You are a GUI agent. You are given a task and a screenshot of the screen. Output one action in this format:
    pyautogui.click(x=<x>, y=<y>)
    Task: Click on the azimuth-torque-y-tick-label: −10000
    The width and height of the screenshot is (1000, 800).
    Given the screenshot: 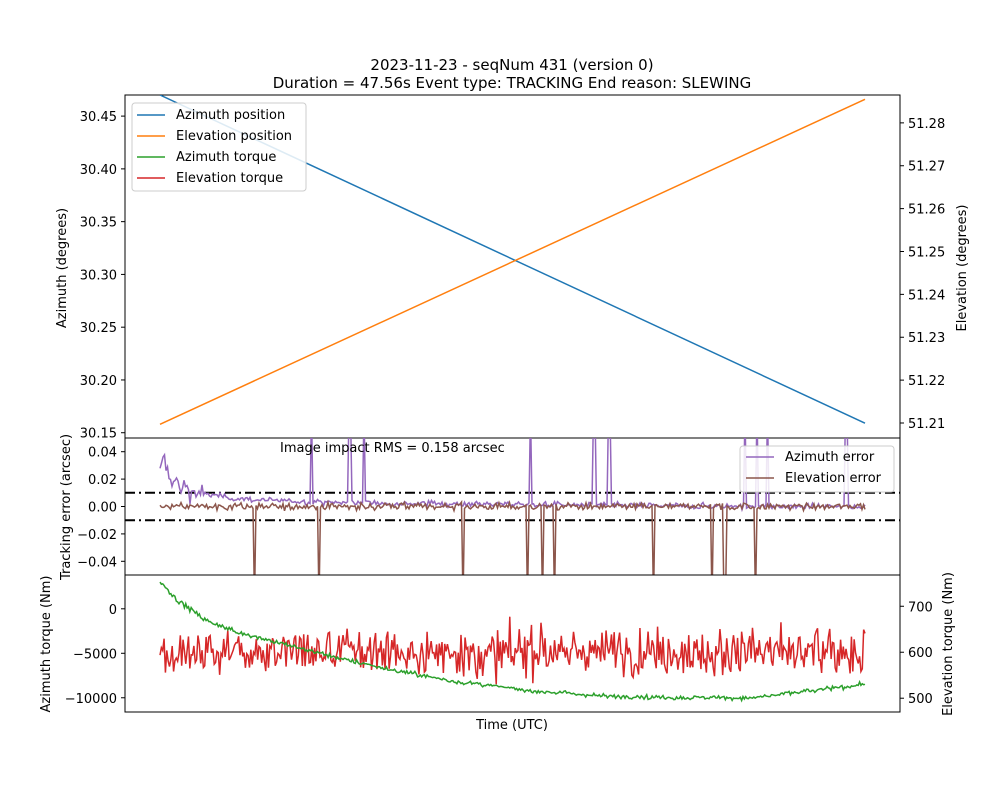 What is the action you would take?
    pyautogui.click(x=91, y=699)
    